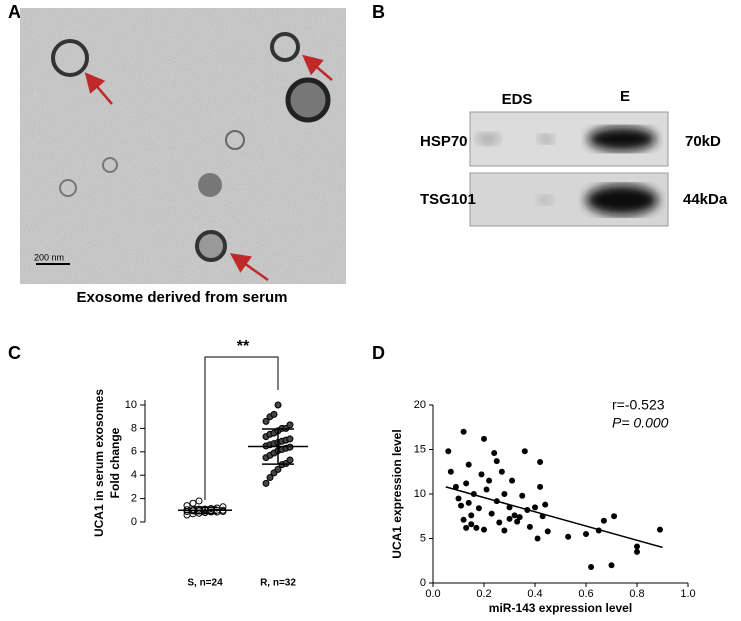  What do you see at coordinates (278, 583) in the screenshot?
I see `x-tick-label: R, n=32` at bounding box center [278, 583].